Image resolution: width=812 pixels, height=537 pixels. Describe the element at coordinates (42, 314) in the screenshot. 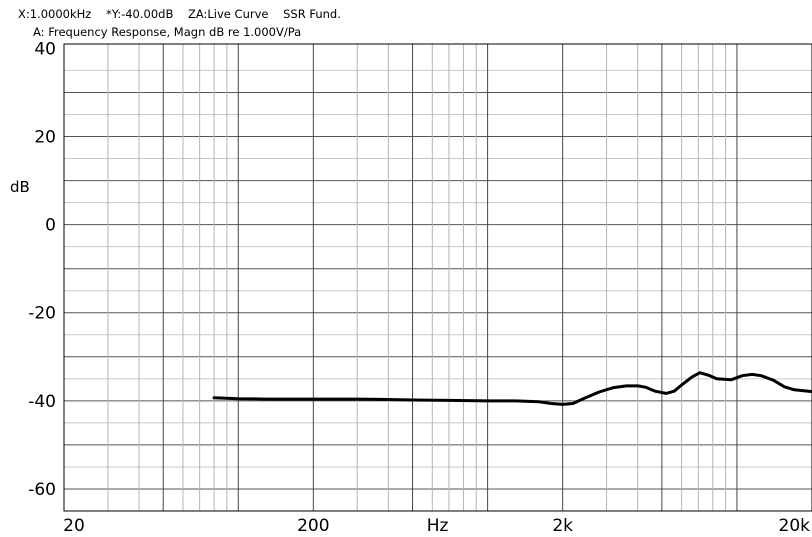

I see `y-tick-label: -20` at that location.